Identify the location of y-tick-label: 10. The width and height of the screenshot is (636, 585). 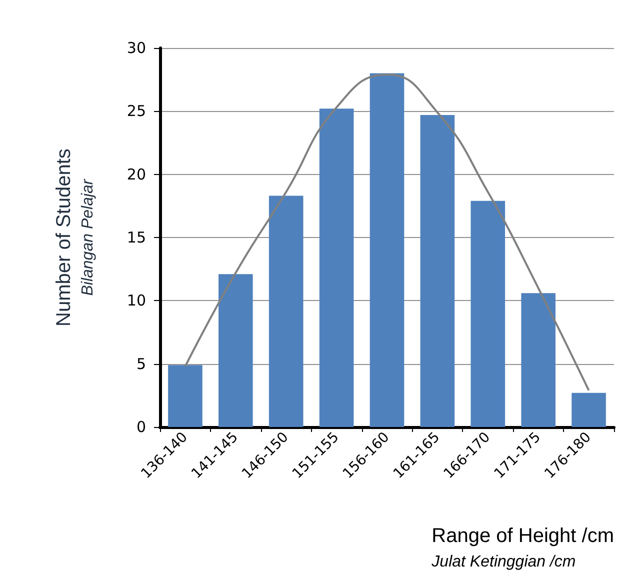
(136, 301).